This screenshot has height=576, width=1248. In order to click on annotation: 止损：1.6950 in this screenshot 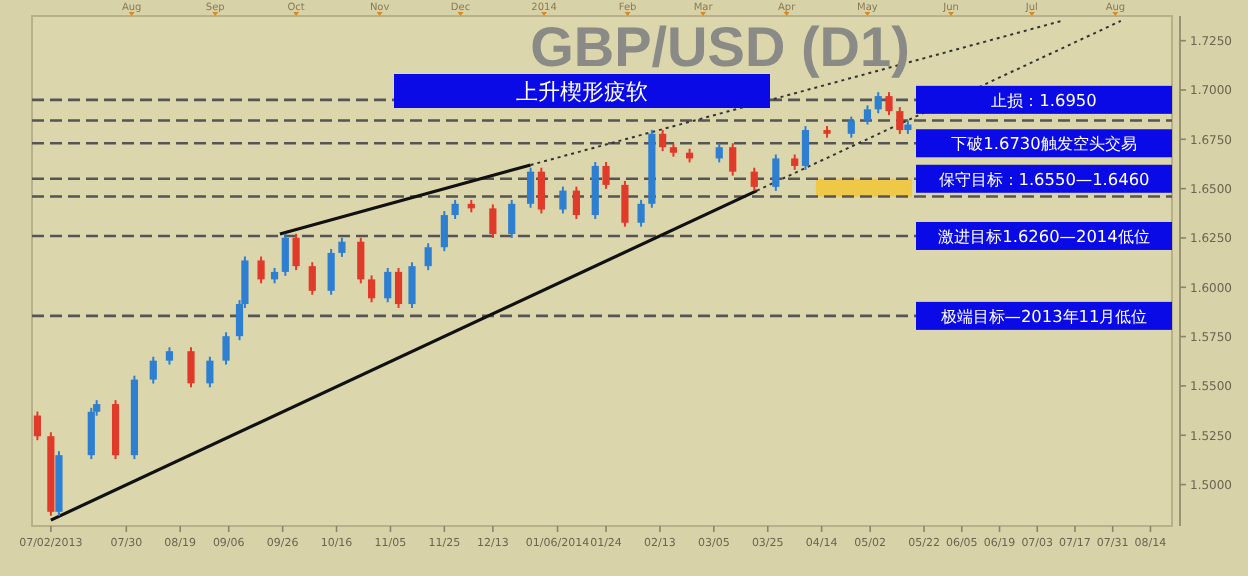, I will do `click(1044, 99)`.